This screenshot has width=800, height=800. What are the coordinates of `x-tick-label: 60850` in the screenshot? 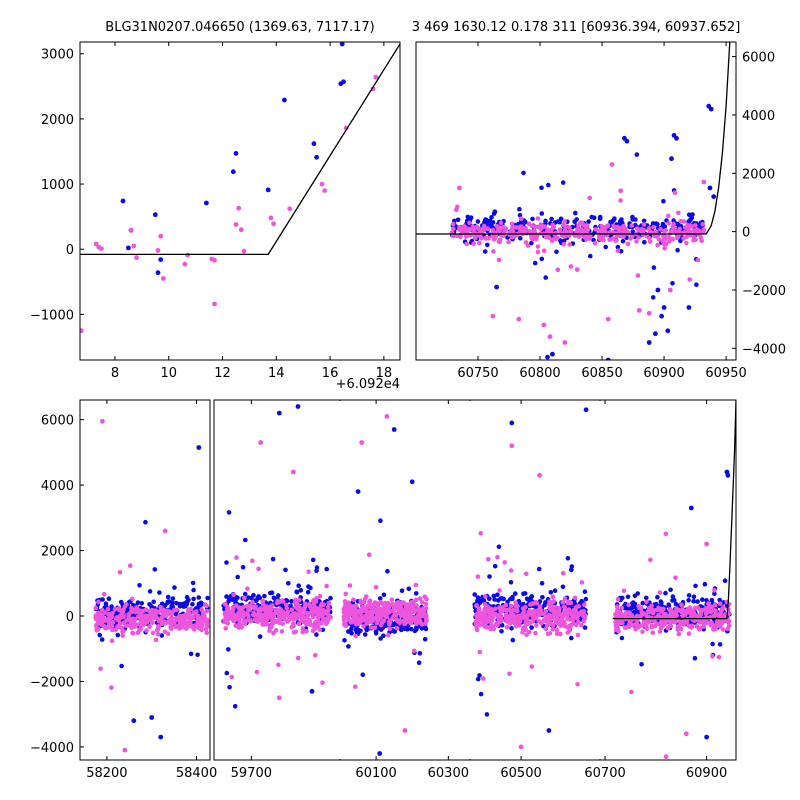 It's located at (601, 373).